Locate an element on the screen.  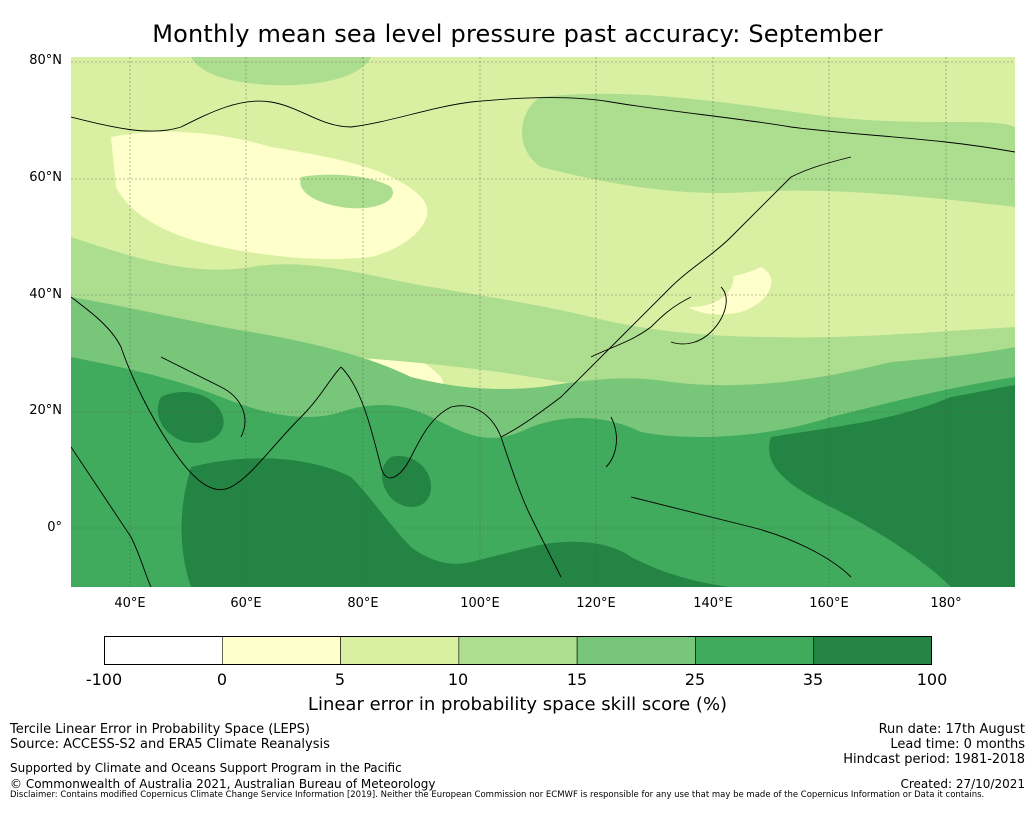
colorbar is located at coordinates (518, 650).